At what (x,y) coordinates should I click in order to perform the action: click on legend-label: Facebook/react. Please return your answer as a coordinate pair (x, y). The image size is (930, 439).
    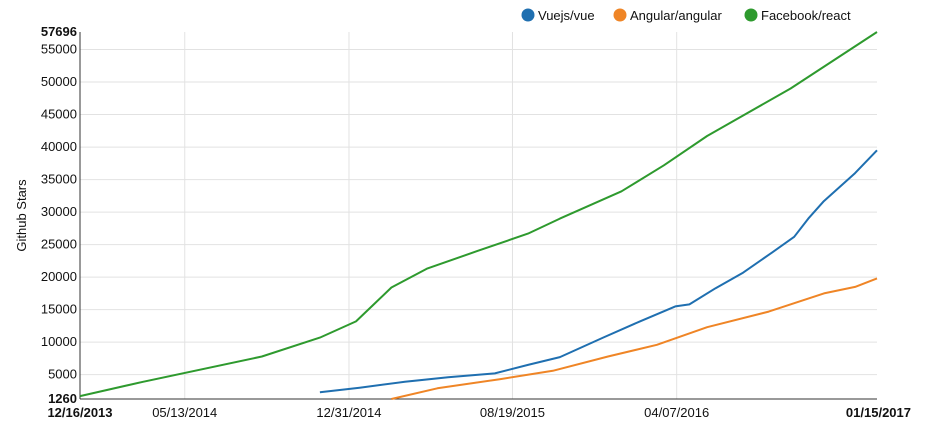
    Looking at the image, I should click on (806, 15).